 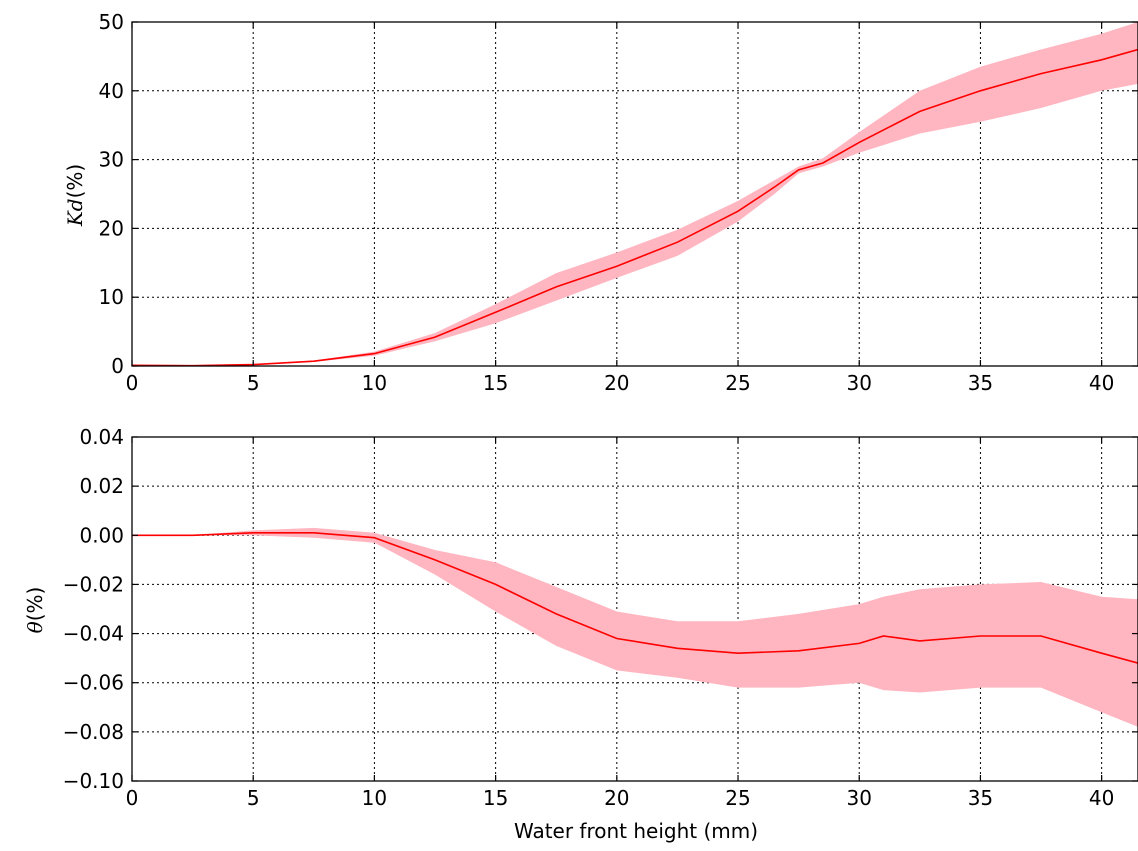 I want to click on kd-y-tick-label: 0, so click(x=117, y=366).